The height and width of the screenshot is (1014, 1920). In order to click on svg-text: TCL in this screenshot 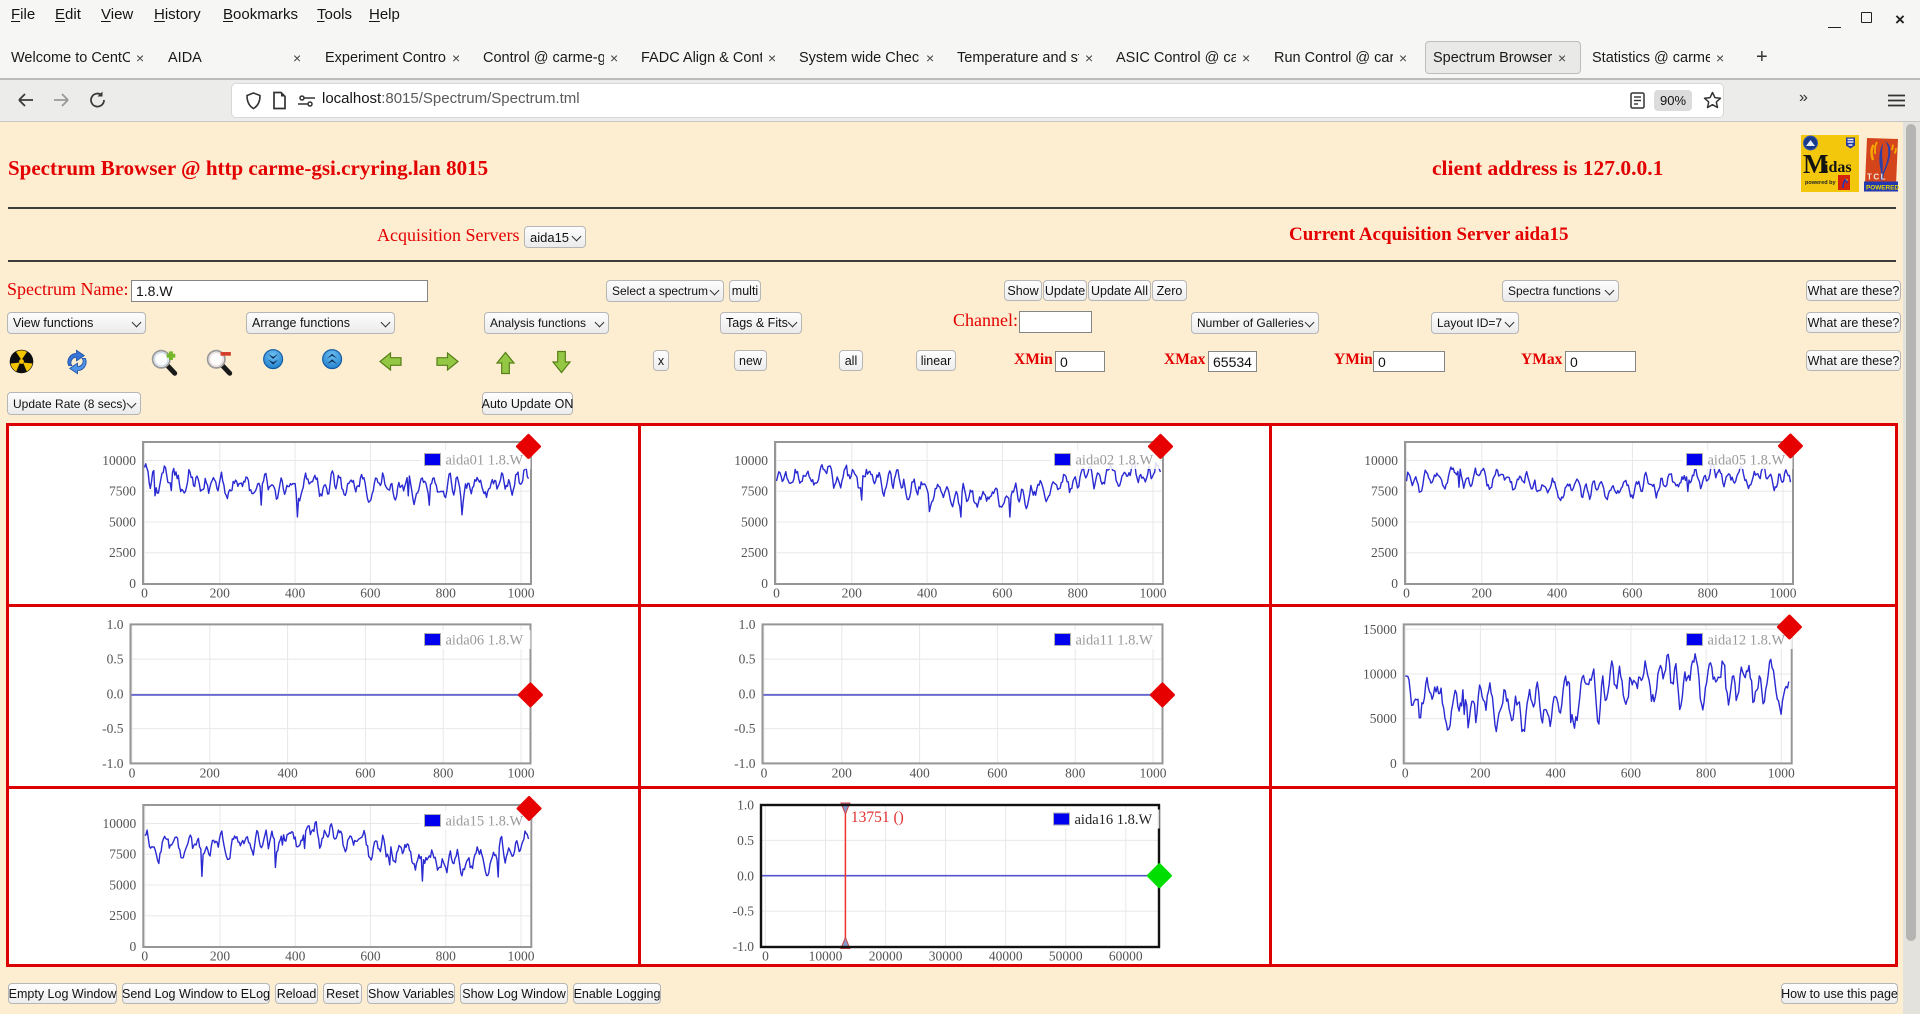, I will do `click(1877, 177)`.